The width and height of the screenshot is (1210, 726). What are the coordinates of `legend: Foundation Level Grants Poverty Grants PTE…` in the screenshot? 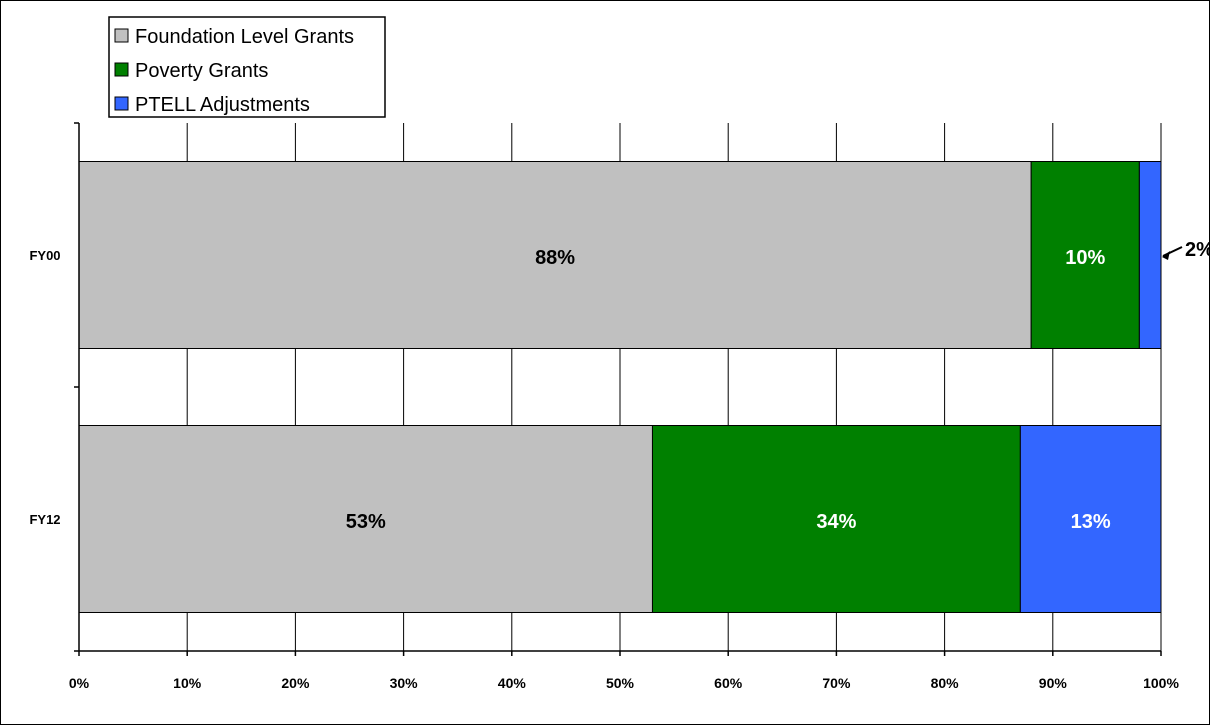 It's located at (247, 67).